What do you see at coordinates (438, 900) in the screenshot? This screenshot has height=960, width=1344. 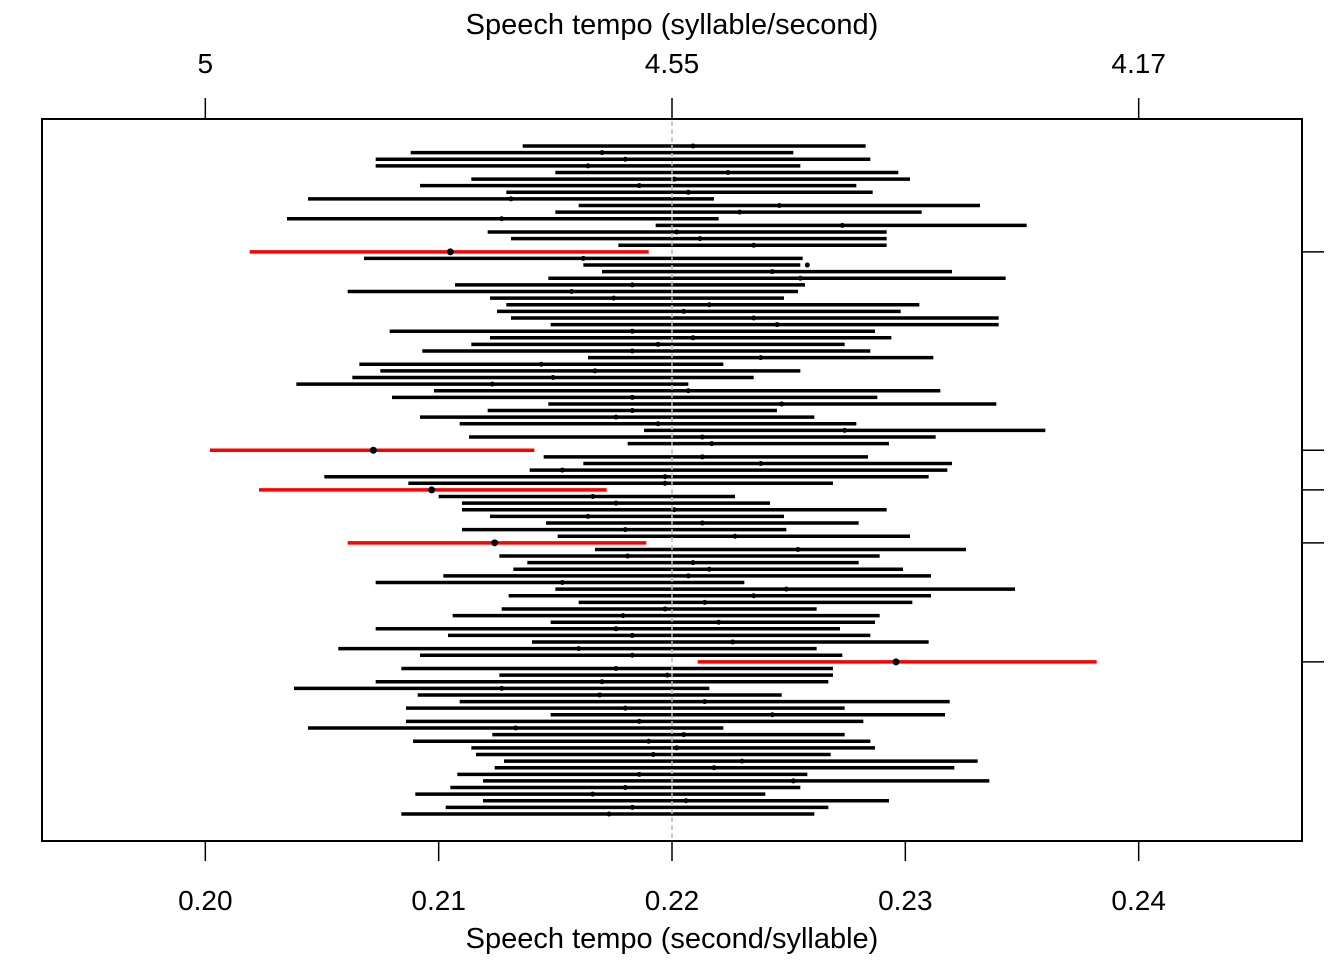 I see `bottom-tick-label: 0.21` at bounding box center [438, 900].